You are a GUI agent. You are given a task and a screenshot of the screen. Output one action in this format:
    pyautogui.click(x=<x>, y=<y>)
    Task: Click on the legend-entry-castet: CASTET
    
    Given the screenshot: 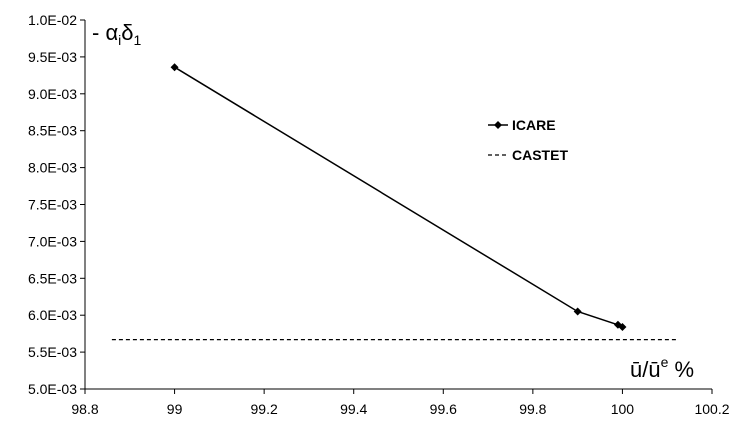 What is the action you would take?
    pyautogui.click(x=528, y=155)
    